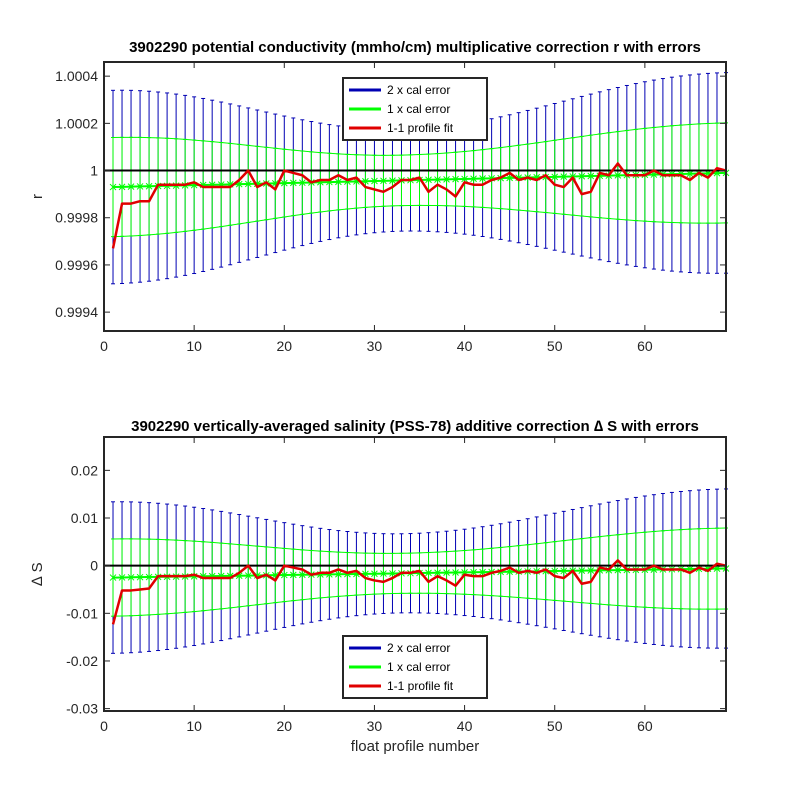 This screenshot has width=800, height=800. I want to click on y-tick-label: 0.02, so click(84, 470).